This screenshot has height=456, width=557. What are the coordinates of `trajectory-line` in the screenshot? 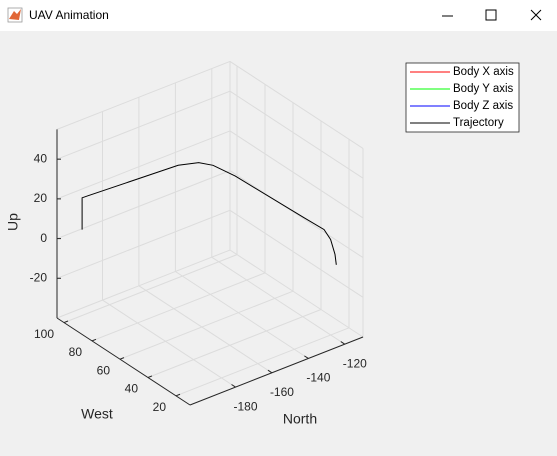 It's located at (209, 213).